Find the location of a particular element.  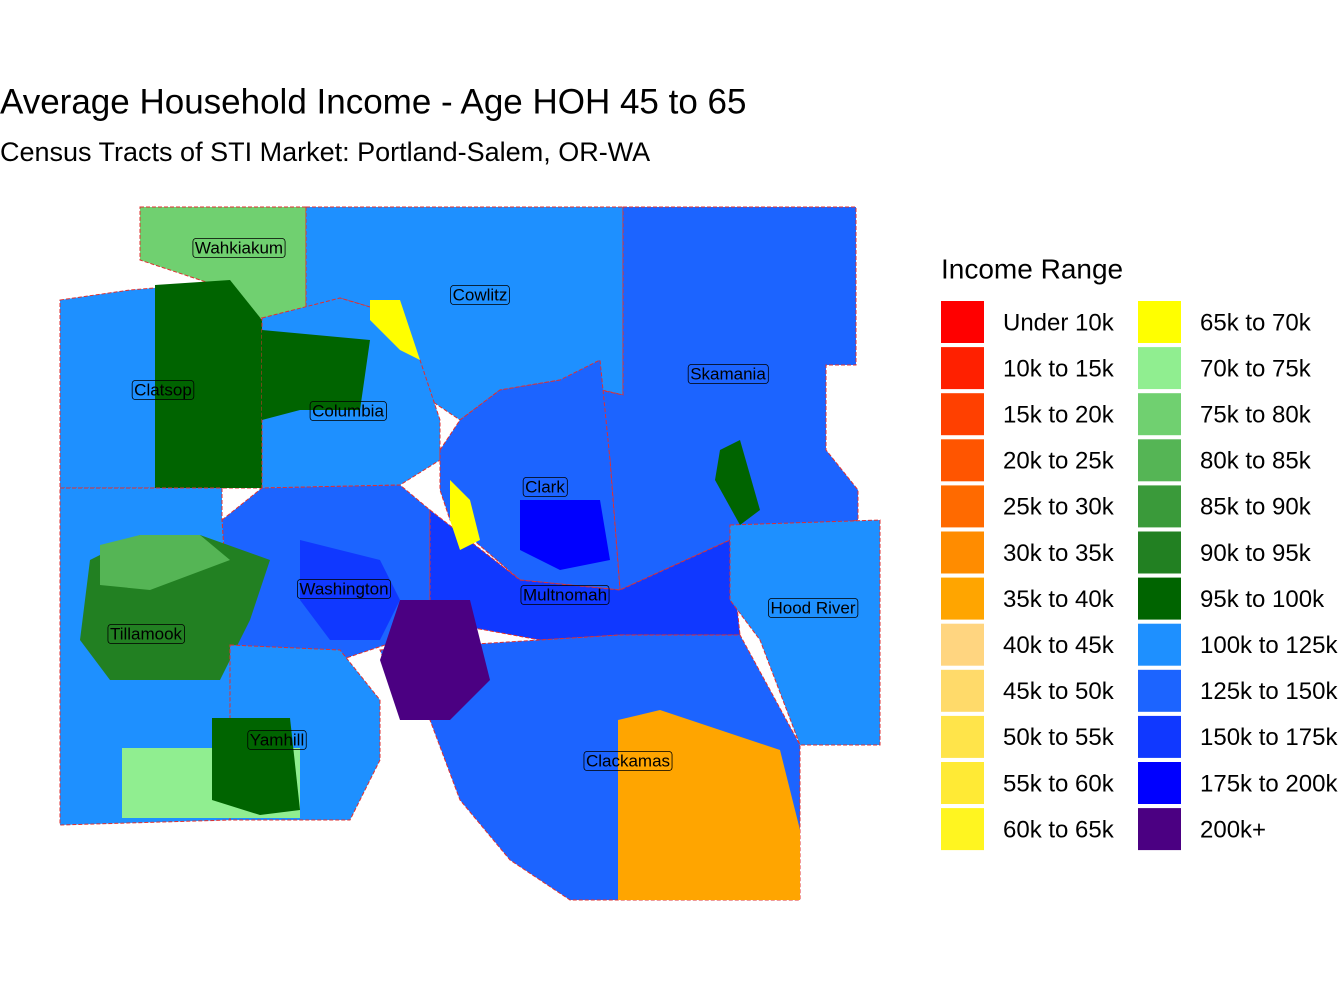

county-label: Clackamas is located at coordinates (628, 760).